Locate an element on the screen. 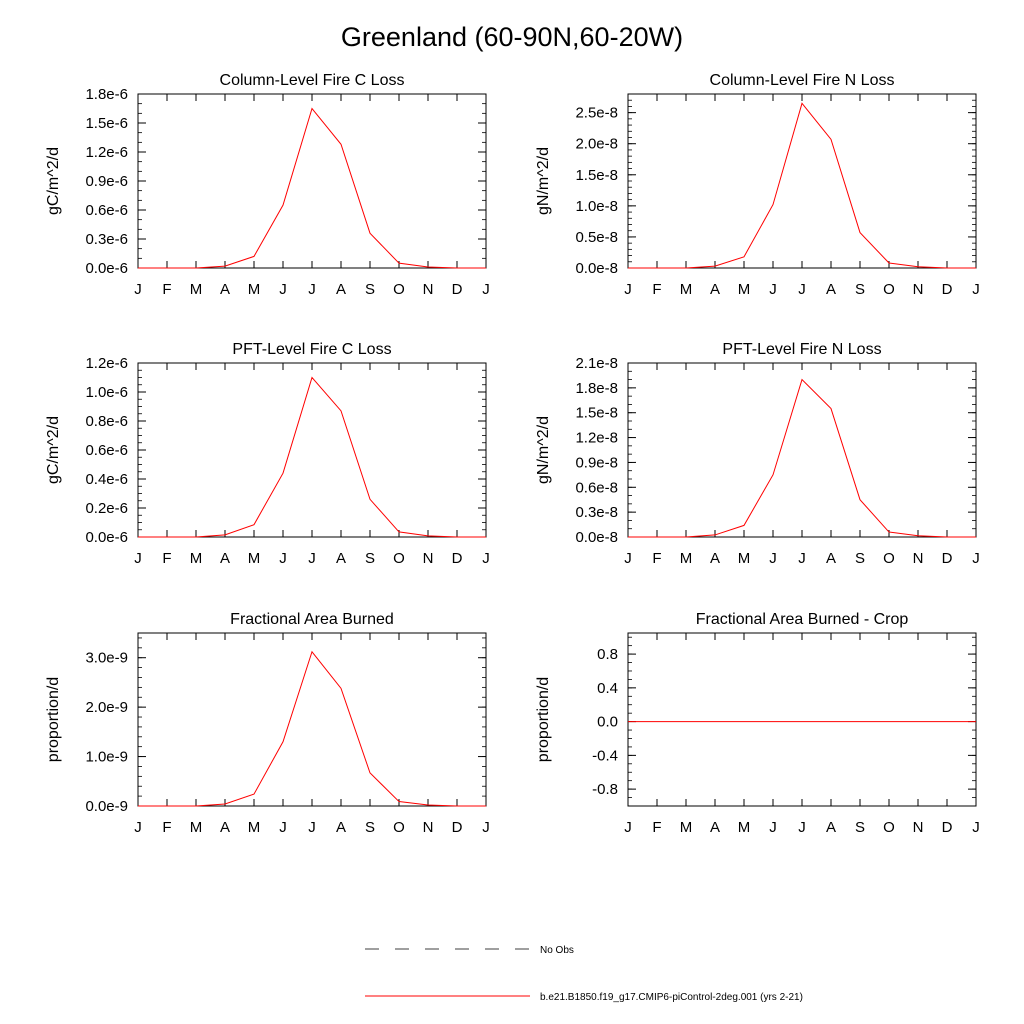  y-tick-label: 1.2e-6 is located at coordinates (106, 152).